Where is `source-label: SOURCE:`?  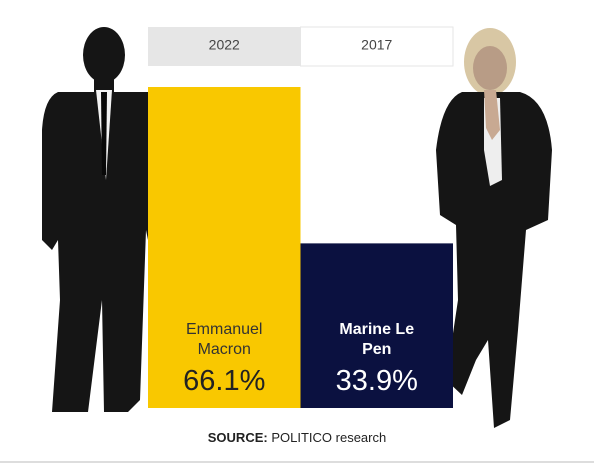
source-label: SOURCE: is located at coordinates (237, 437).